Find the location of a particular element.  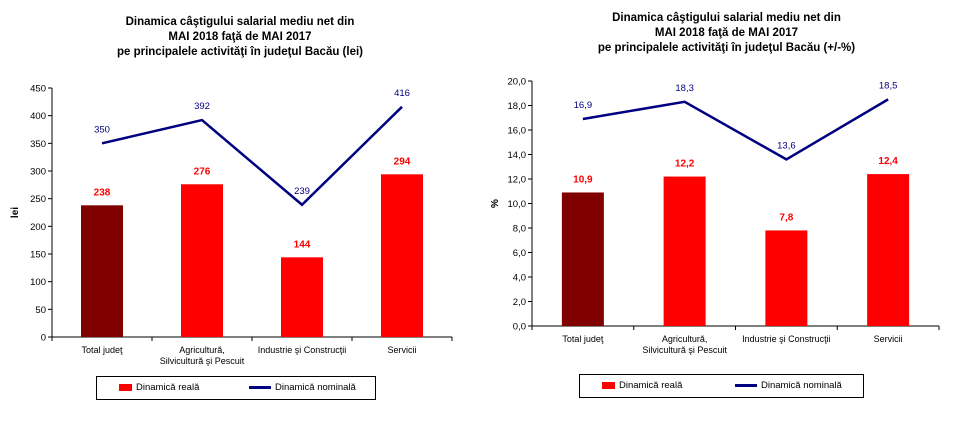

y-axis-title: % is located at coordinates (495, 203).